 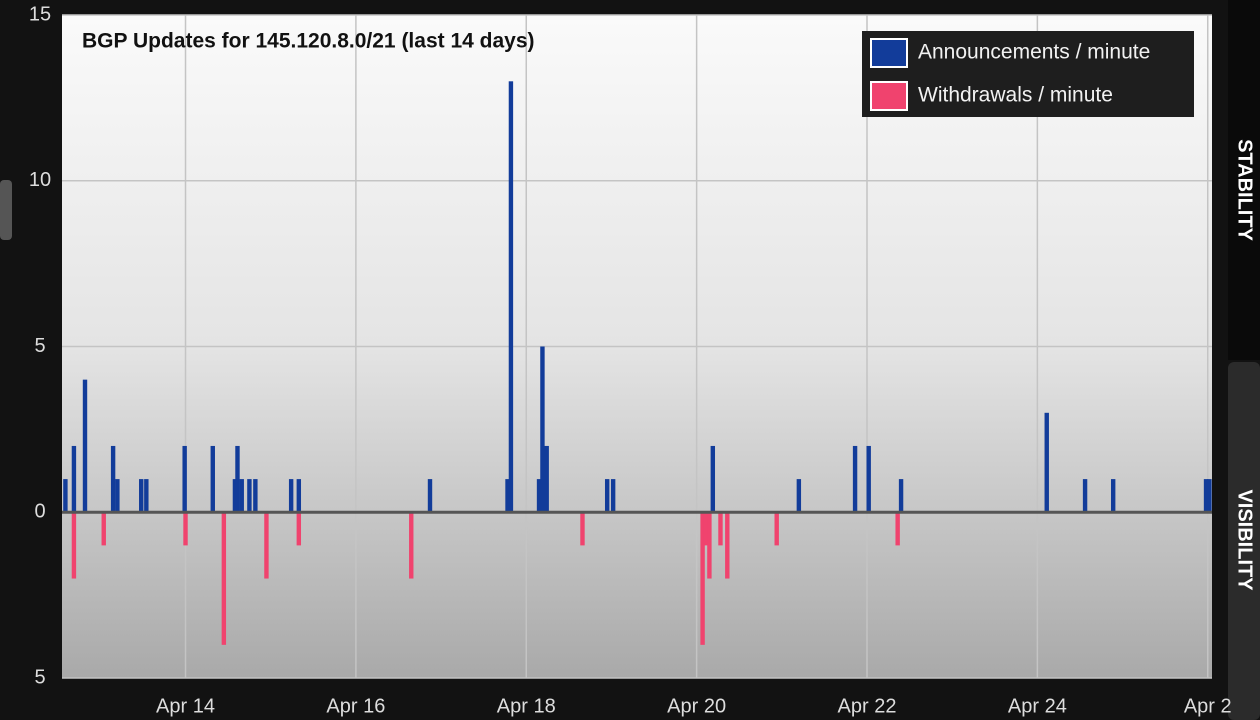 I want to click on x-tick-label: Apr 24, so click(x=1037, y=706).